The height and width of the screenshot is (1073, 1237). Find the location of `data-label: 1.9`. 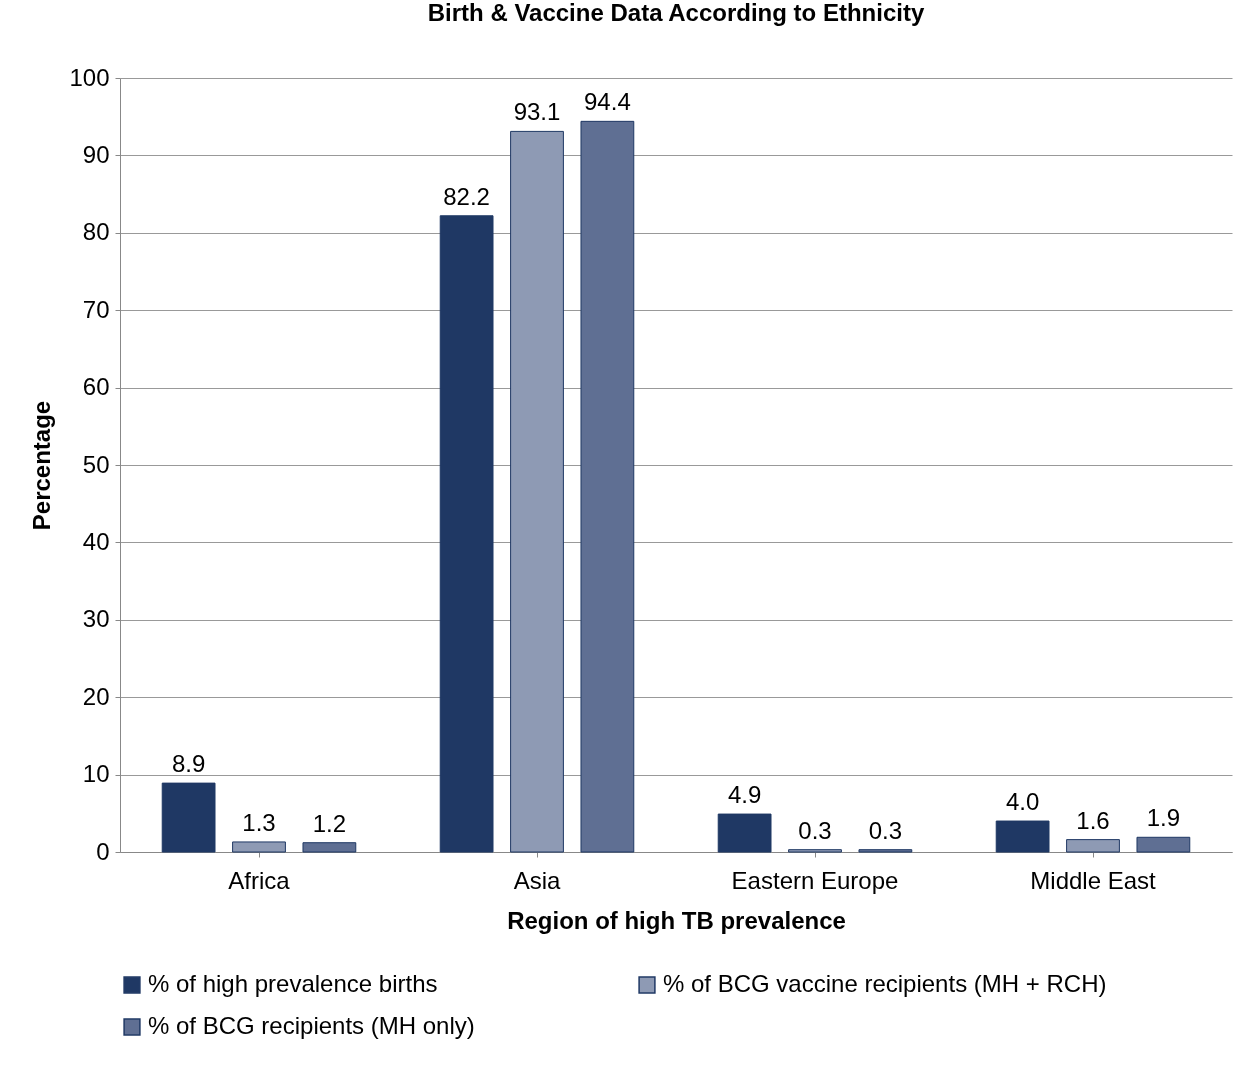

data-label: 1.9 is located at coordinates (1163, 818).